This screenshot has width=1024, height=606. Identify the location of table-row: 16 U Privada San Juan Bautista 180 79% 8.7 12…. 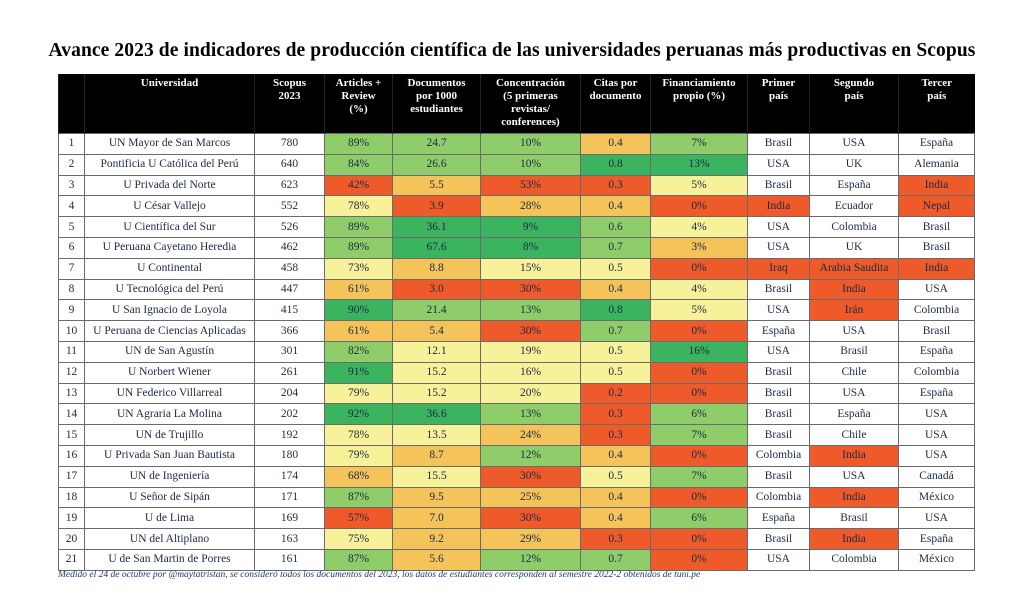
(516, 455).